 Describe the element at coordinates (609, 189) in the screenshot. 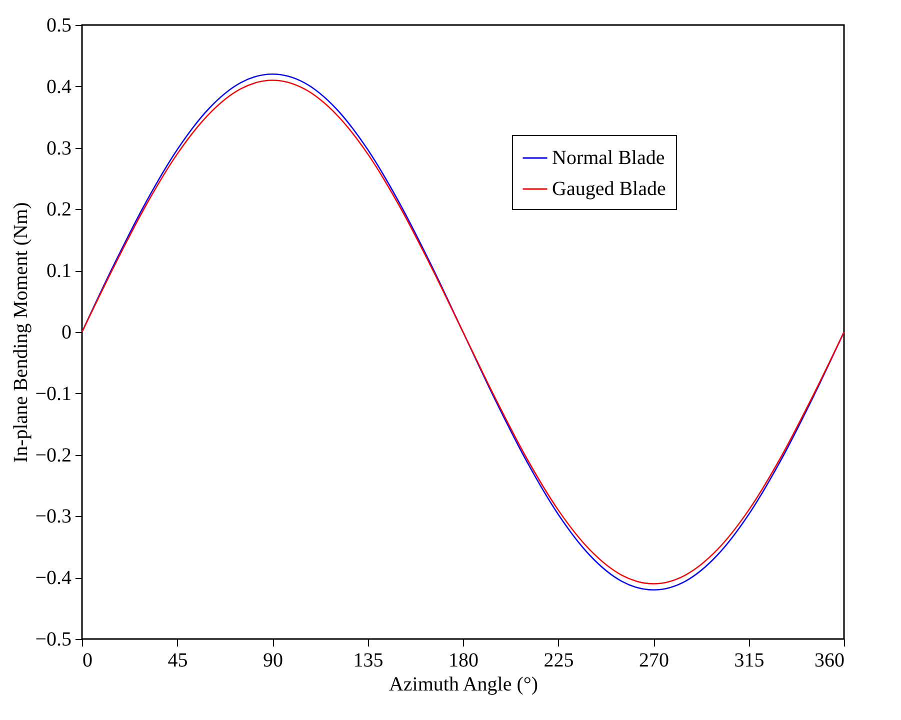

I see `legend-label: Gauged Blade` at that location.